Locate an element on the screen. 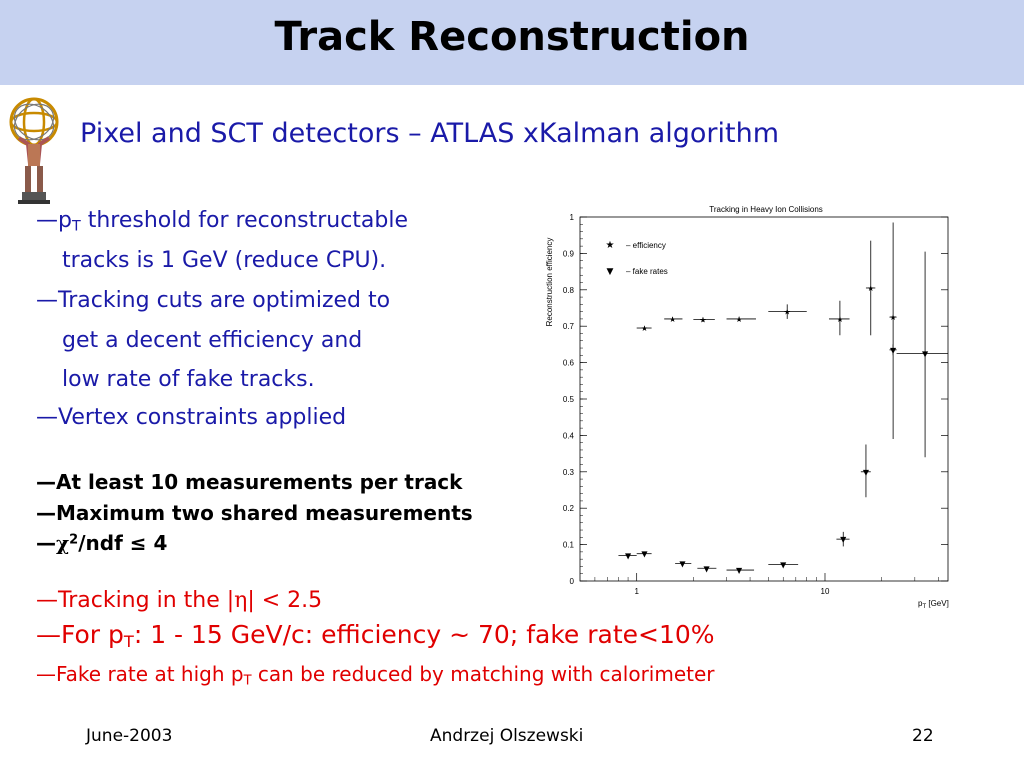 The height and width of the screenshot is (768, 1024). bullet-eta-range: —Tracking in the |η| < 2.5 is located at coordinates (179, 600).